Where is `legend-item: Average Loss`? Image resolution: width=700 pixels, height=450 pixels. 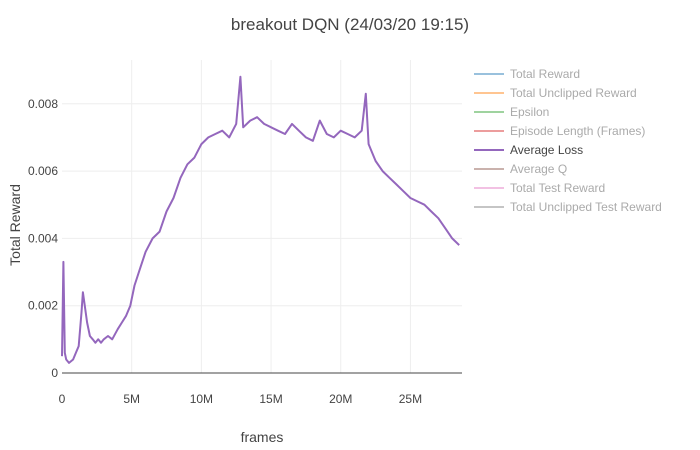 legend-item: Average Loss is located at coordinates (528, 150).